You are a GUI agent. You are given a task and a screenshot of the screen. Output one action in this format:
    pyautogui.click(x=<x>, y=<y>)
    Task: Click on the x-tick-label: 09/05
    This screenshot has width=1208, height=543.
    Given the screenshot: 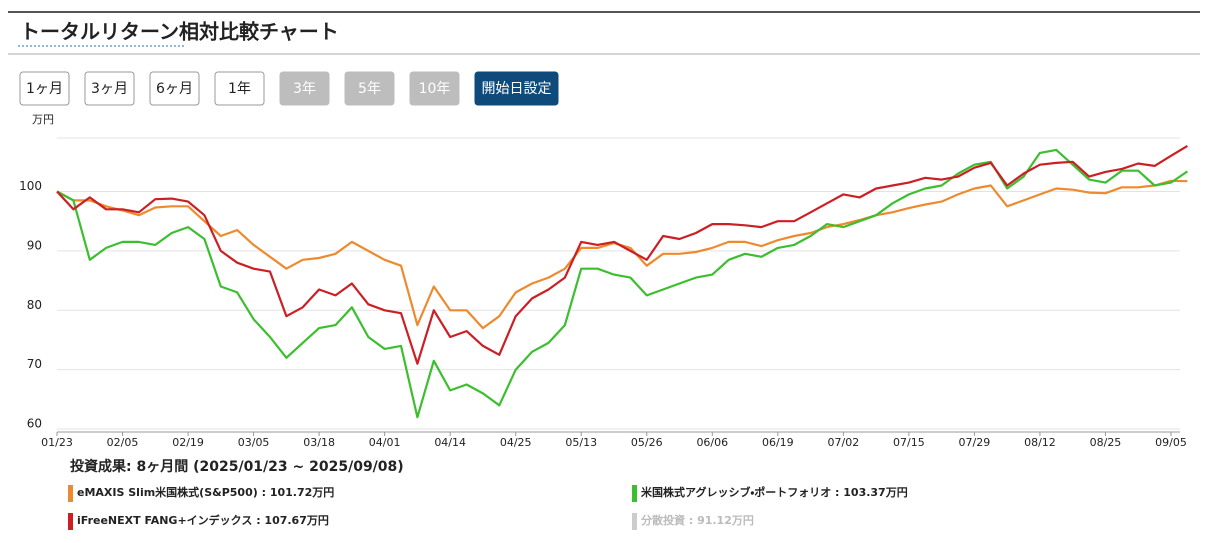 What is the action you would take?
    pyautogui.click(x=1171, y=442)
    